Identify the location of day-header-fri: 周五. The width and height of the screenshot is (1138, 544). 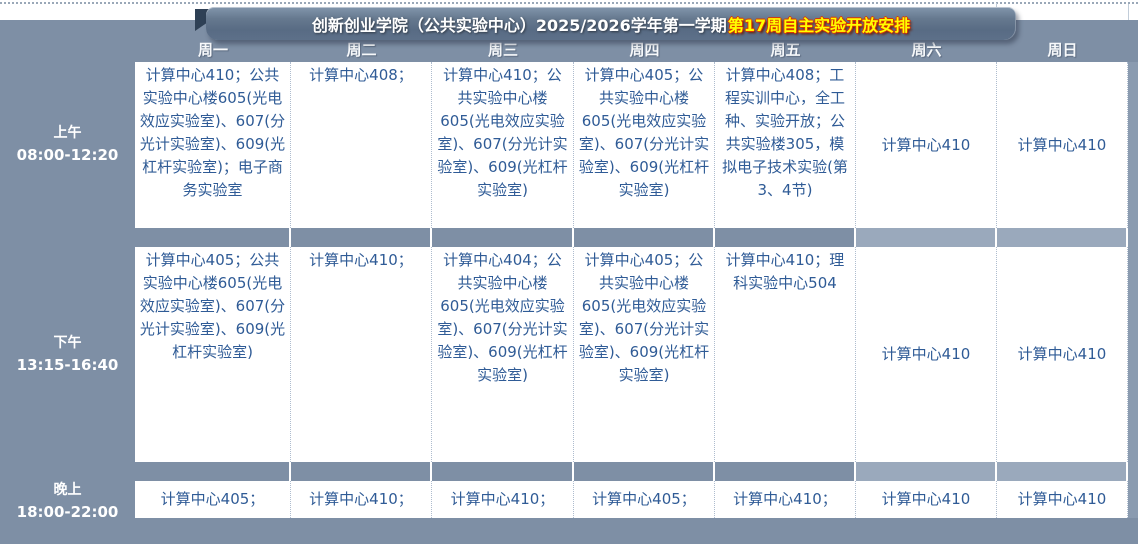
(785, 49).